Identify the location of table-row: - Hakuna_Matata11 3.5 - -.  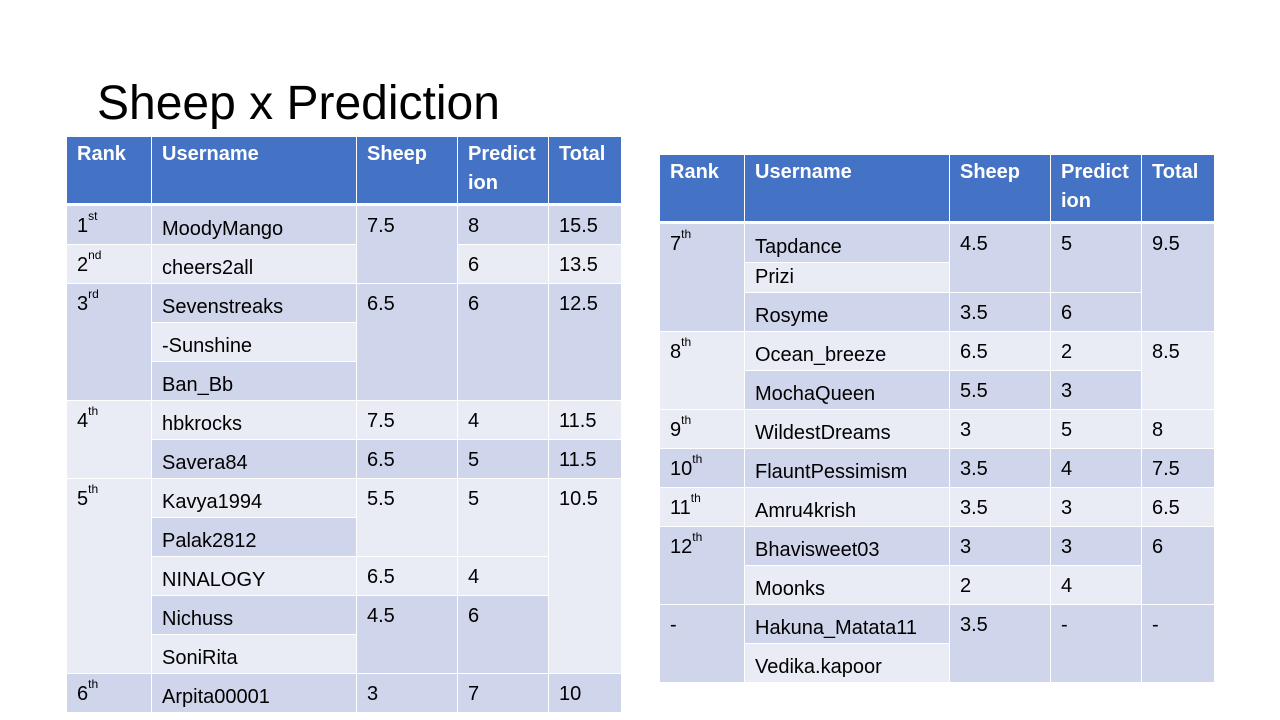
(937, 643).